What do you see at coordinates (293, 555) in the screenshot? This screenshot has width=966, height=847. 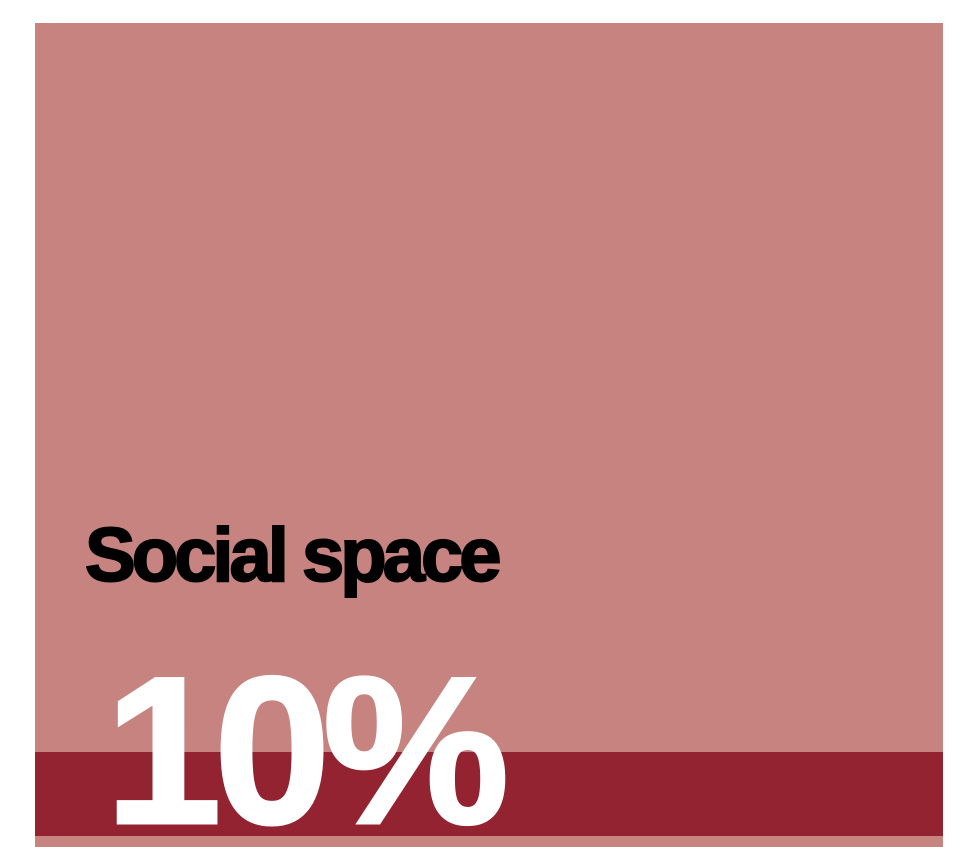 I see `stat-label: Social space` at bounding box center [293, 555].